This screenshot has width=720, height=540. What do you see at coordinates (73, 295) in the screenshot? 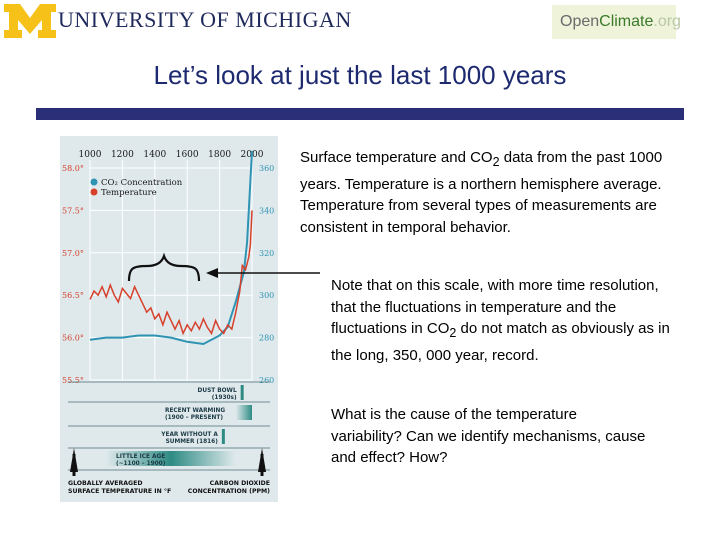
I see `y-left-tick-label: 56.5°` at bounding box center [73, 295].